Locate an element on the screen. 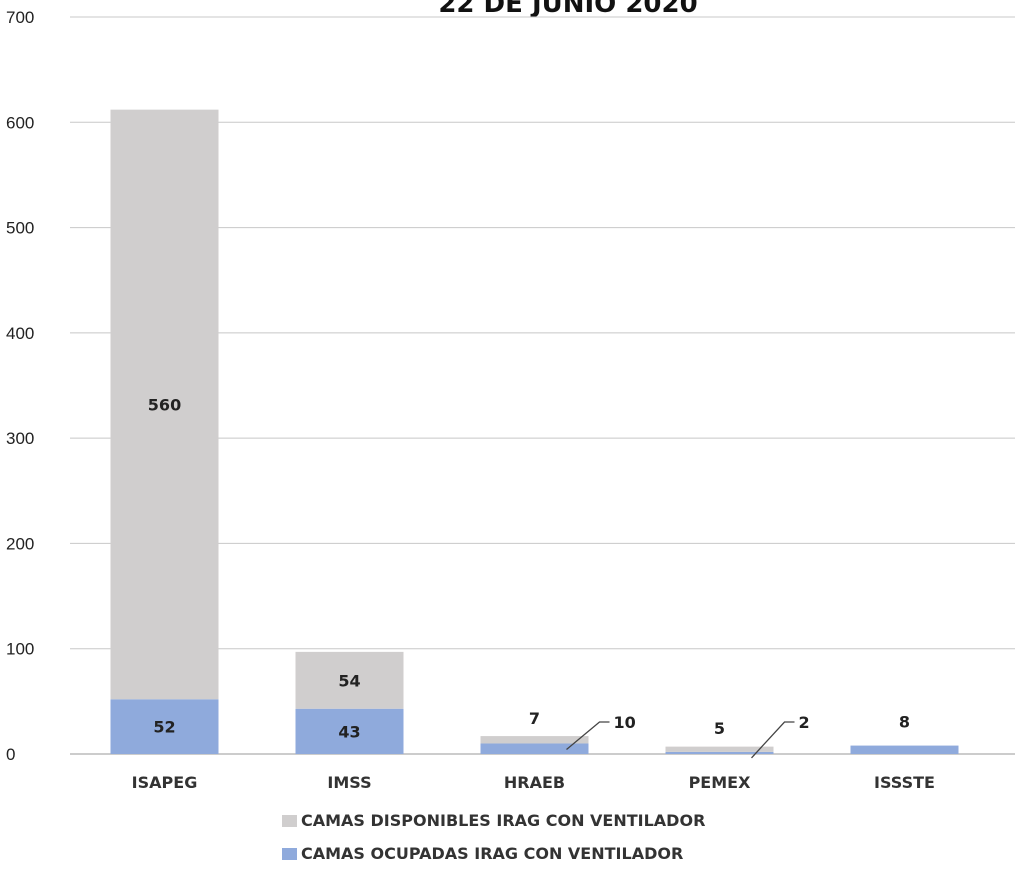  category-label: HRAEB is located at coordinates (534, 782).